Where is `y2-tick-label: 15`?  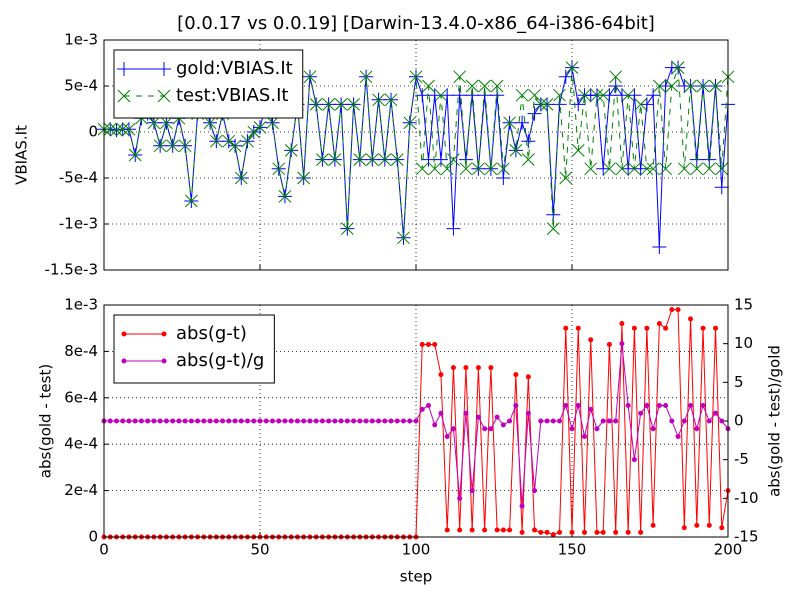 y2-tick-label: 15 is located at coordinates (743, 305).